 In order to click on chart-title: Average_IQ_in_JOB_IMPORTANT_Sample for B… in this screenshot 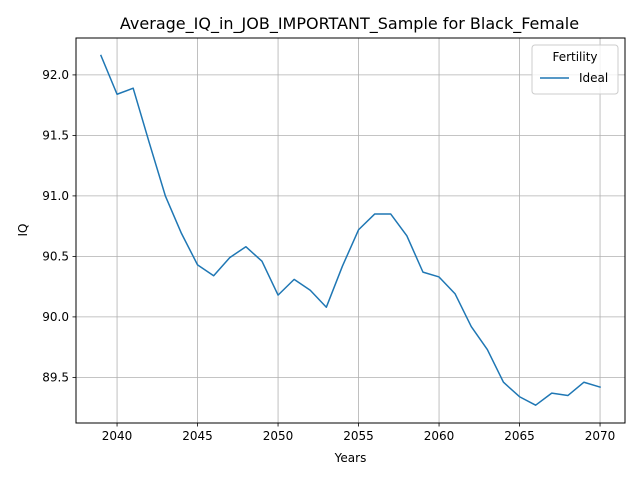, I will do `click(349, 24)`.